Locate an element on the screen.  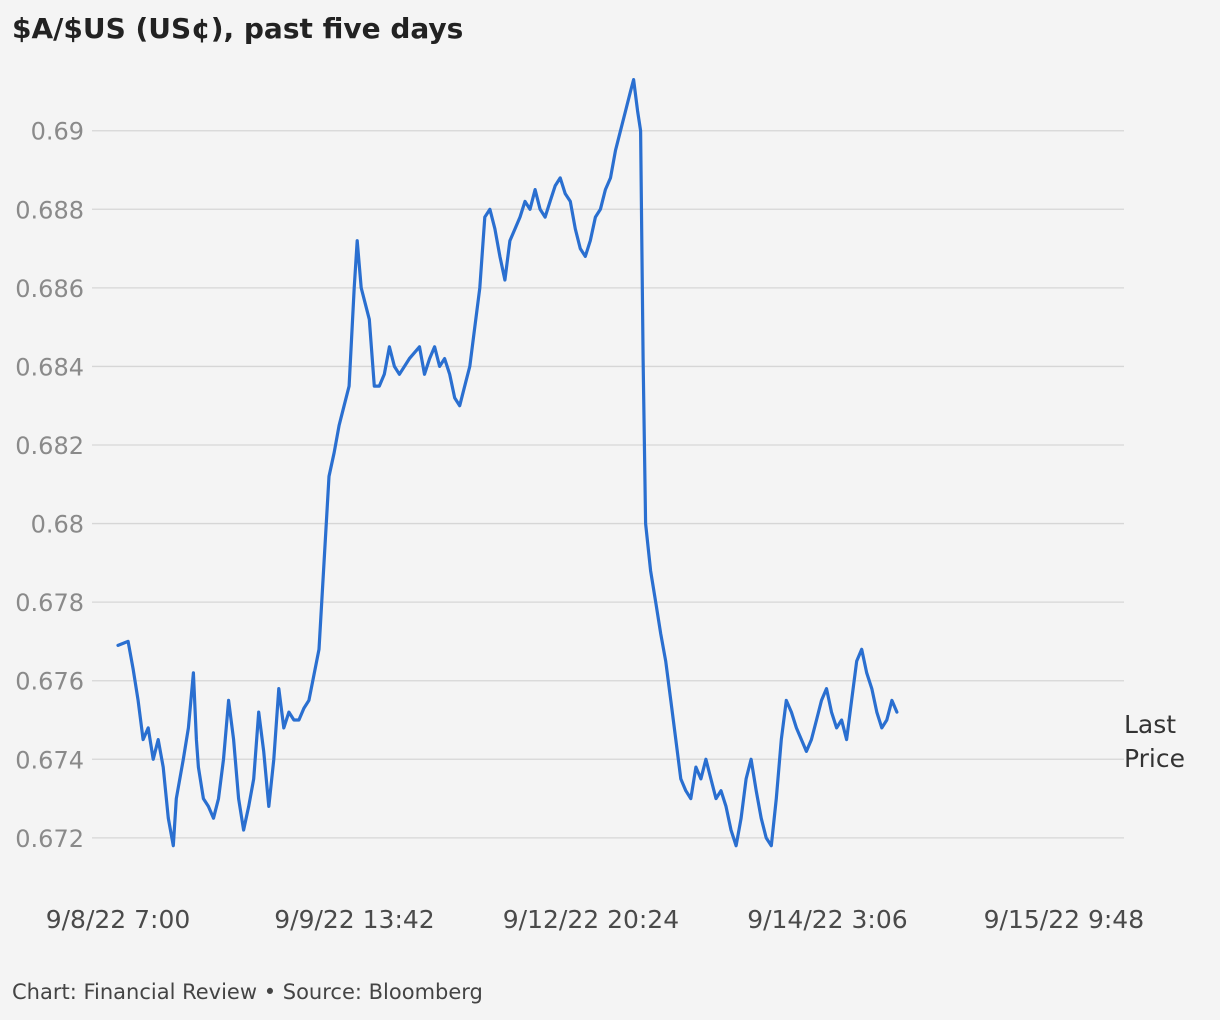
x-tick-label: 9/9/22 13:42 is located at coordinates (354, 919).